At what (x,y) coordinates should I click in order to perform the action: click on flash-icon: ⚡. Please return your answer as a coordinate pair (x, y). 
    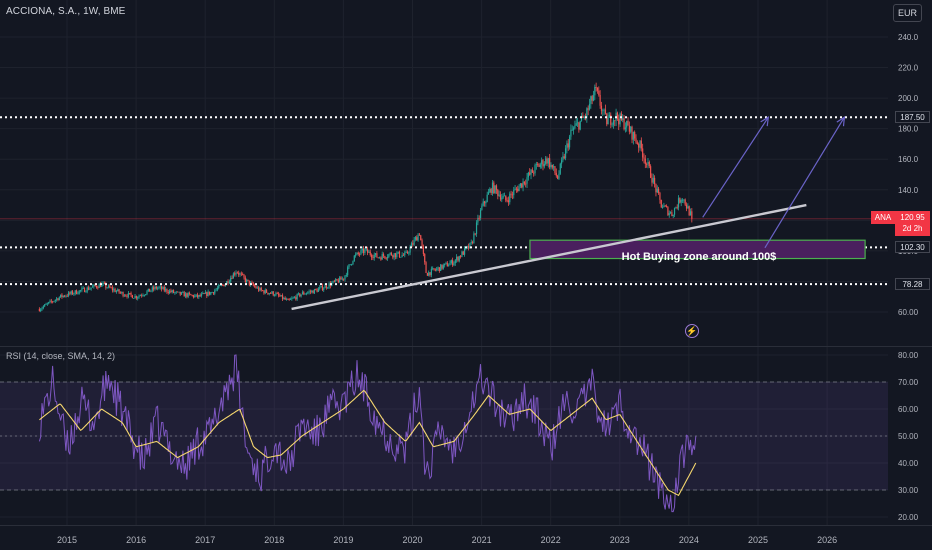
    Looking at the image, I should click on (692, 331).